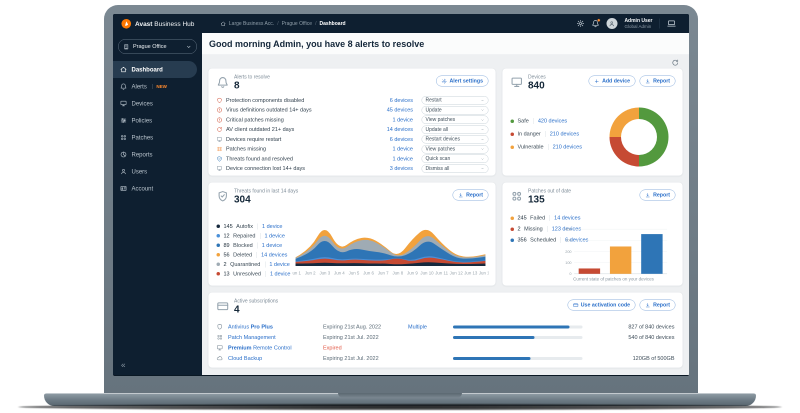 The width and height of the screenshot is (800, 413). Describe the element at coordinates (220, 130) in the screenshot. I see `av-outdated-icon` at that location.